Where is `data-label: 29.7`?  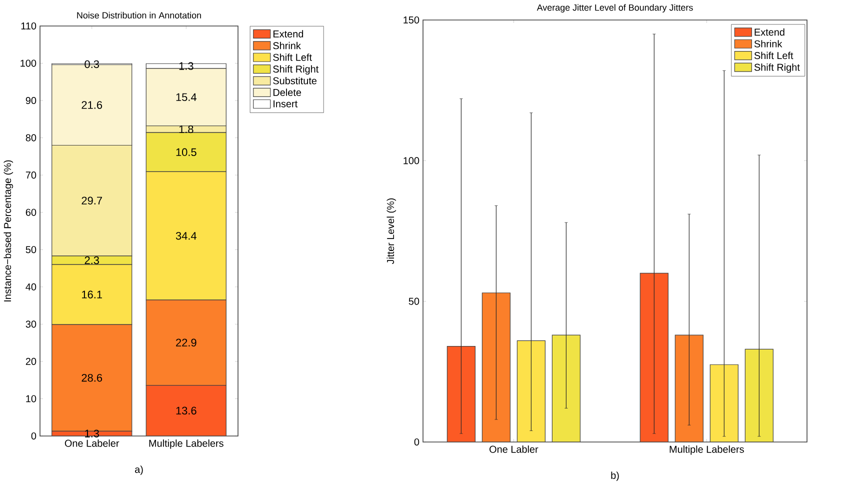 data-label: 29.7 is located at coordinates (92, 200).